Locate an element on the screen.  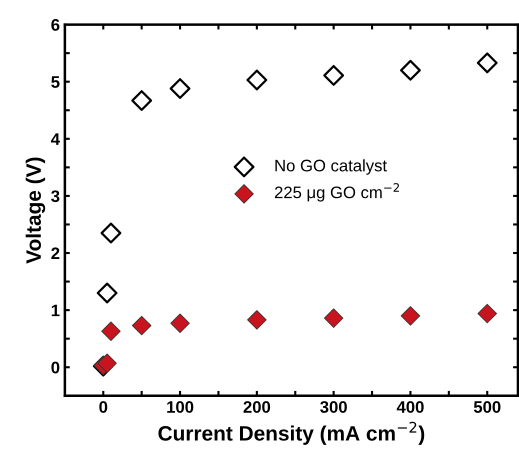
y-tick-label: 3 is located at coordinates (55, 196).